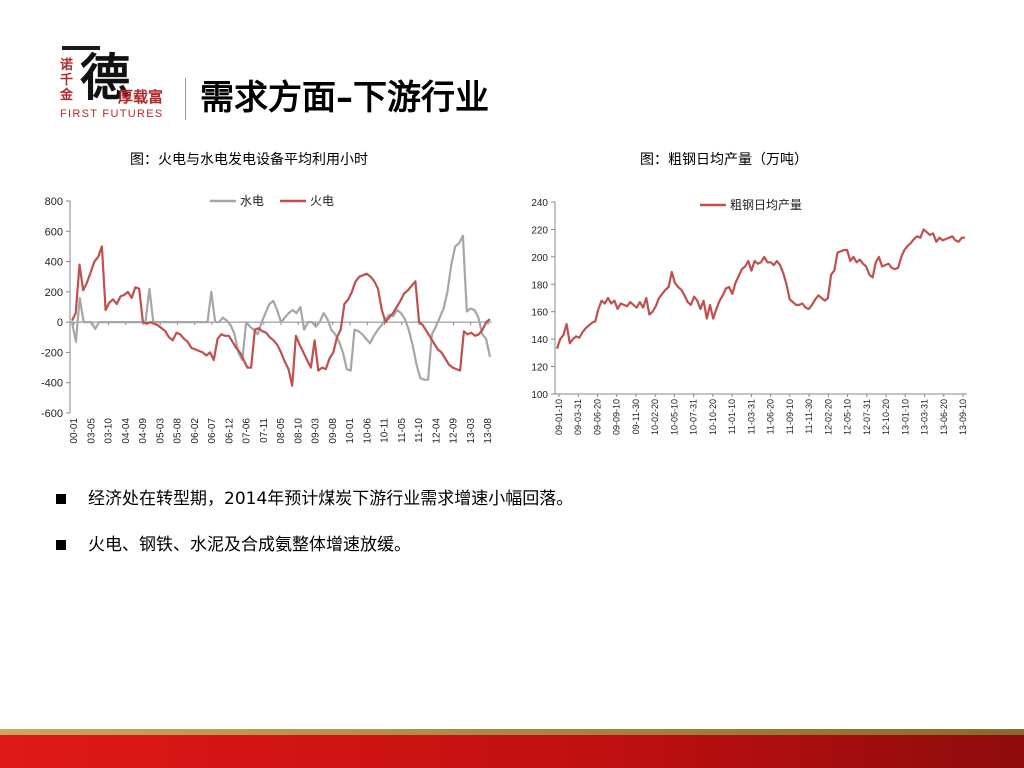 The image size is (1024, 768). I want to click on x-tick-label: 11-09-10, so click(790, 416).